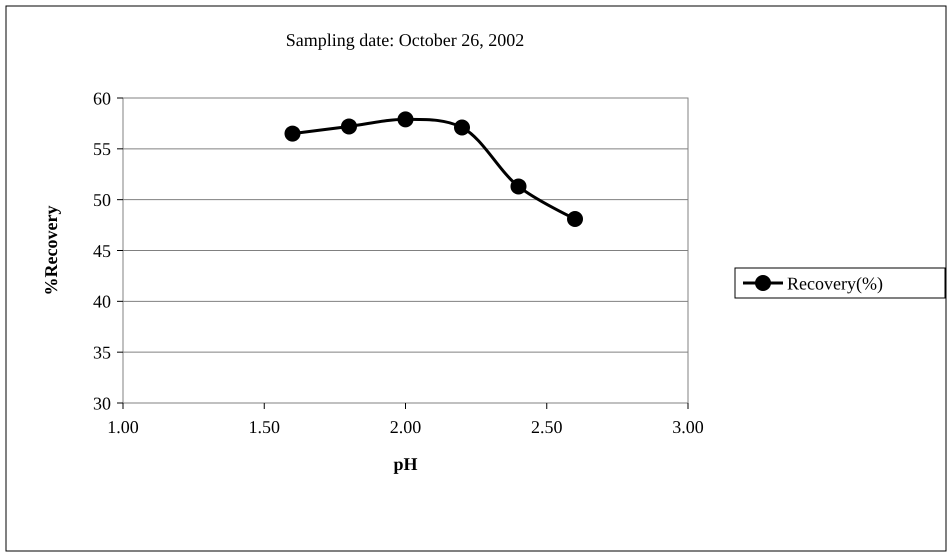 The height and width of the screenshot is (557, 952). What do you see at coordinates (835, 283) in the screenshot?
I see `legend-label: Recovery(%)` at bounding box center [835, 283].